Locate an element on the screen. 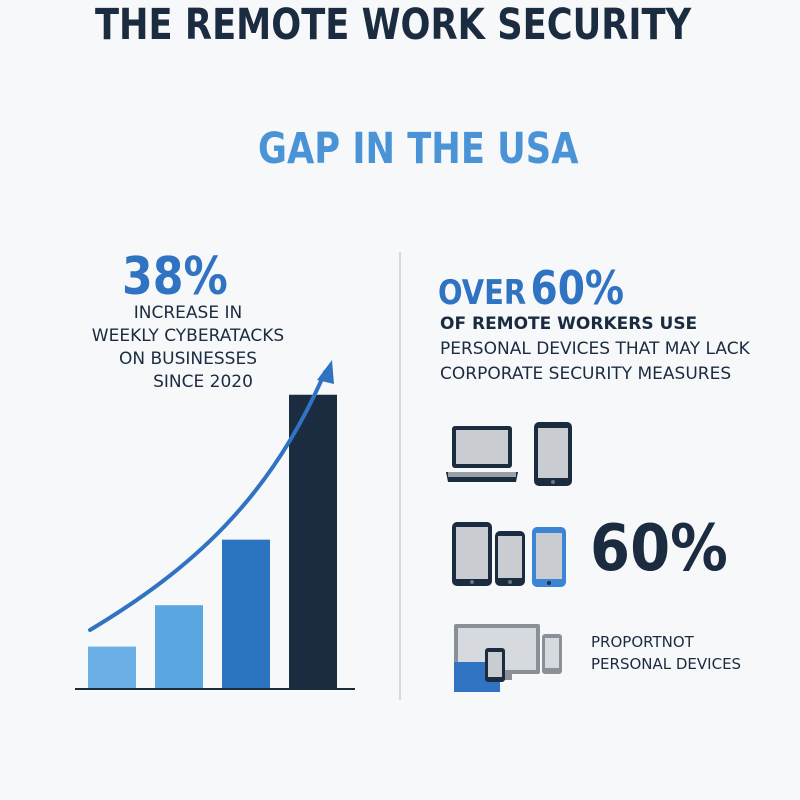 This screenshot has height=800, width=800. bar-chart is located at coordinates (215, 525).